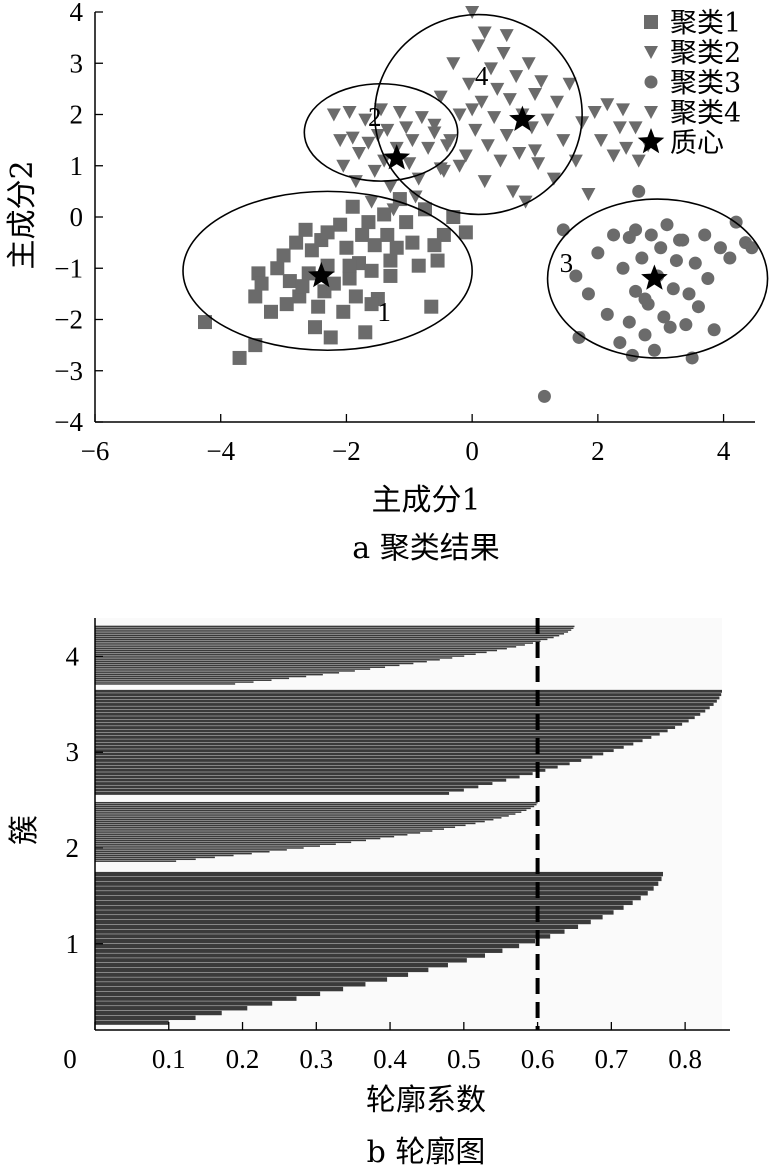  Describe the element at coordinates (657, 278) in the screenshot. I see `cluster-3-ellipse` at that location.